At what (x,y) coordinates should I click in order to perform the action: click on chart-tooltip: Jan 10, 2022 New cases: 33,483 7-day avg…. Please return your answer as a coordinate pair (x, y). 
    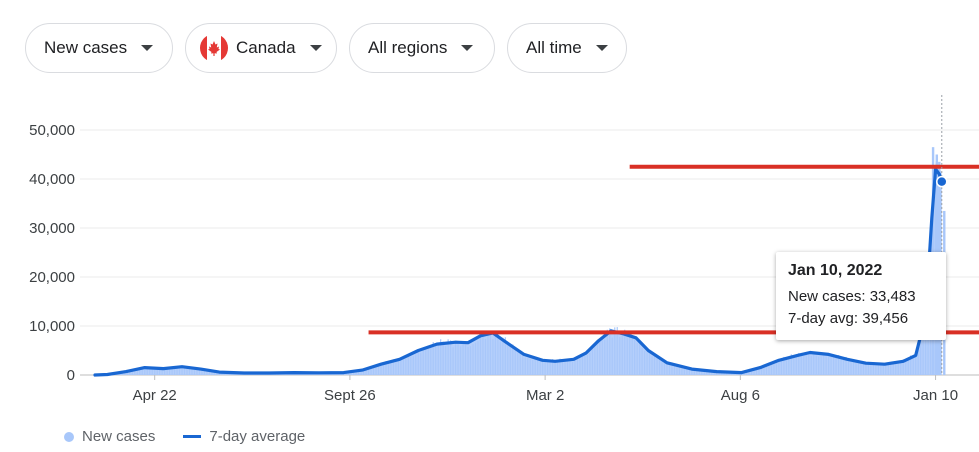
    Looking at the image, I should click on (861, 296).